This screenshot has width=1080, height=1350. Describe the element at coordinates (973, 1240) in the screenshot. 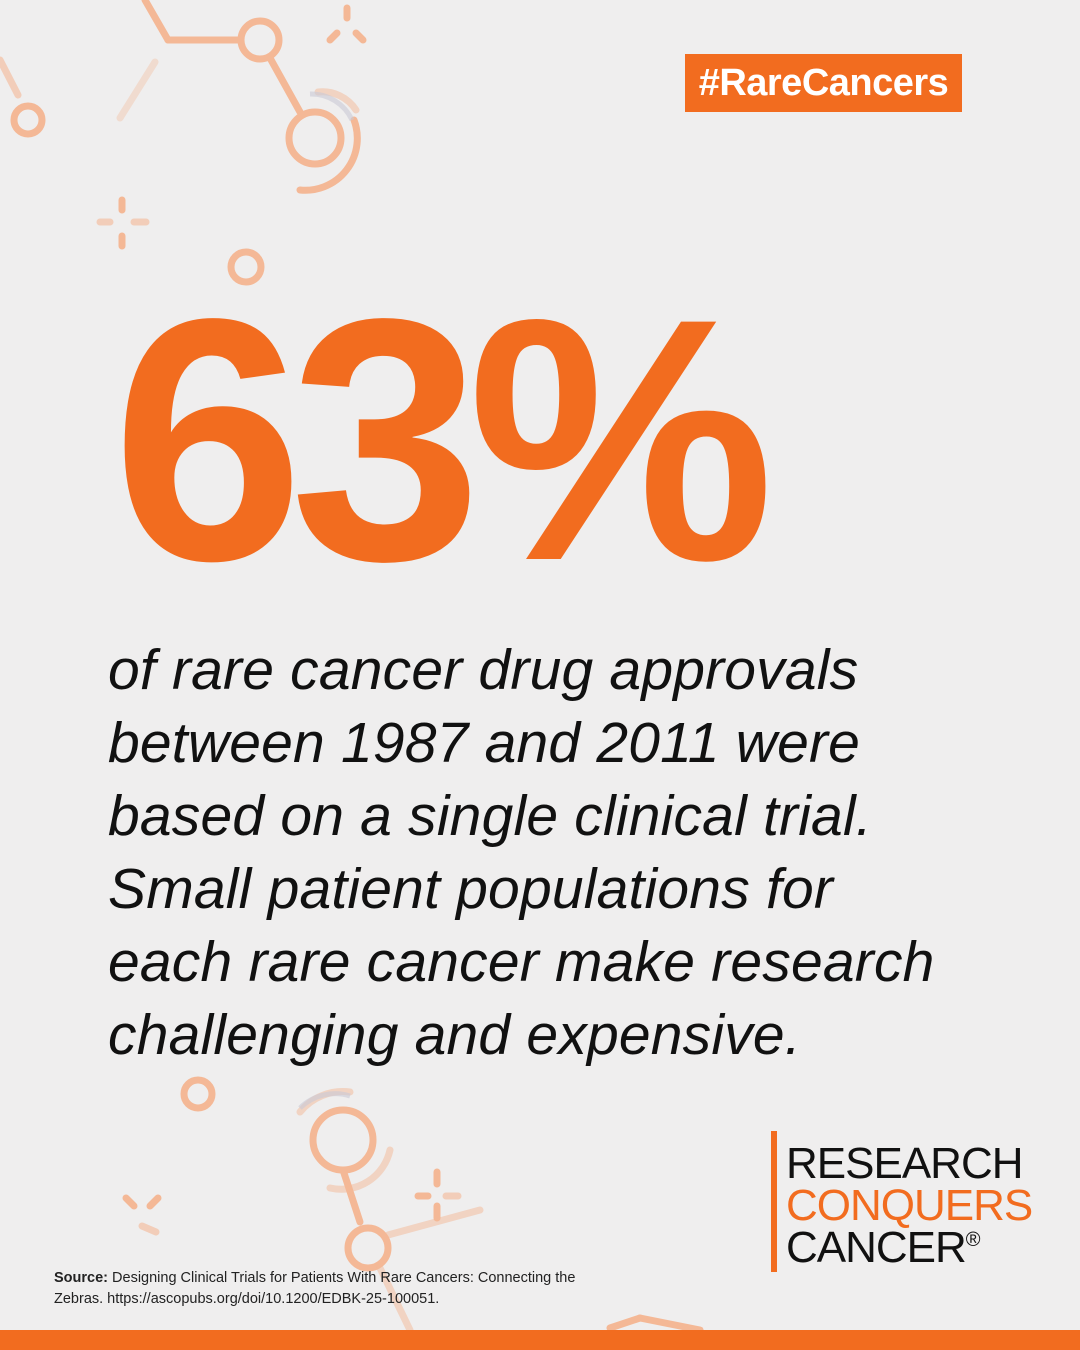

I see `registered-mark: ®` at that location.